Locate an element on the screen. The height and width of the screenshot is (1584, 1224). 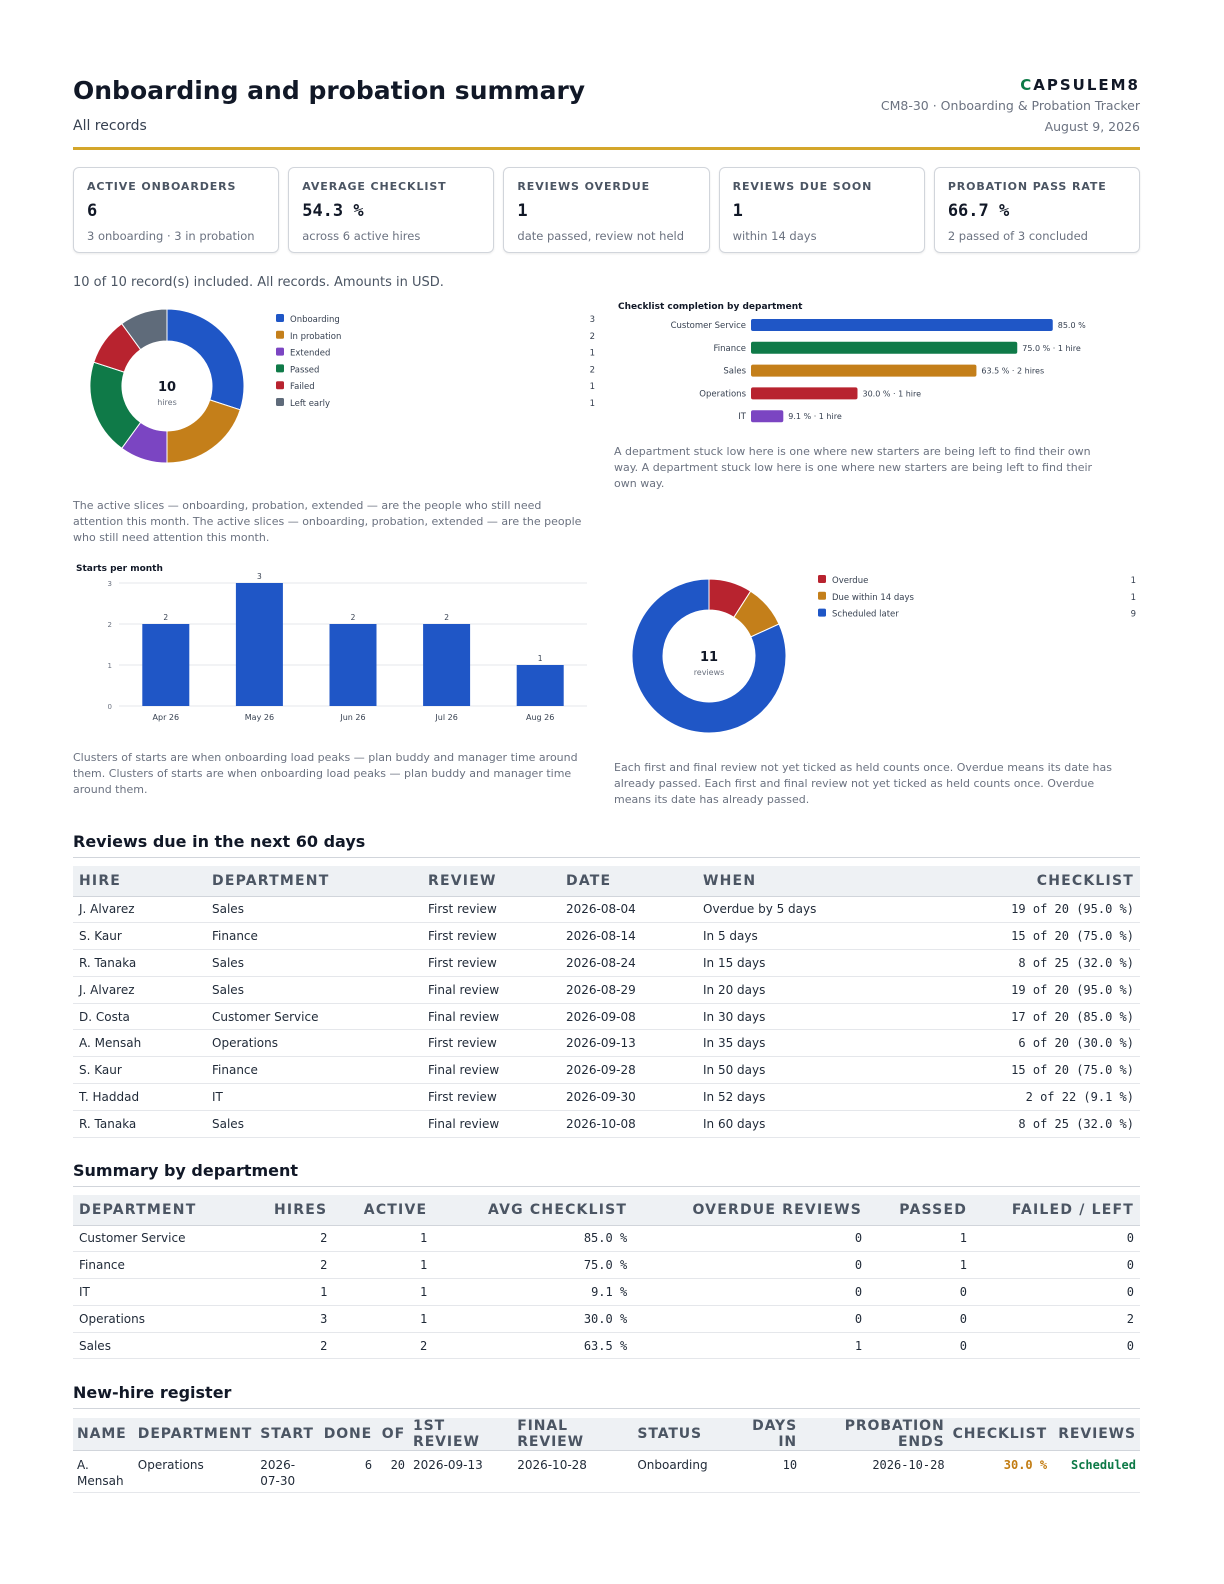
kpi-label: REVIEWS DUE SOON is located at coordinates (802, 186).